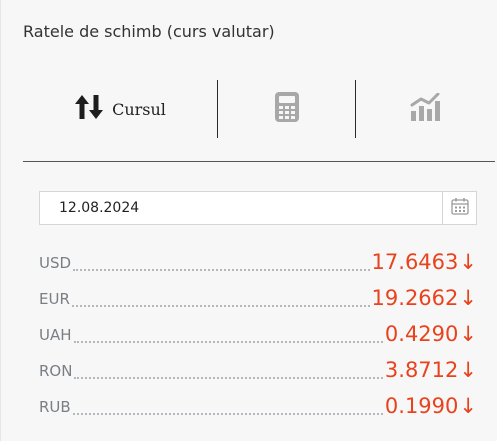  What do you see at coordinates (421, 370) in the screenshot?
I see `rate-value: 3.8712` at bounding box center [421, 370].